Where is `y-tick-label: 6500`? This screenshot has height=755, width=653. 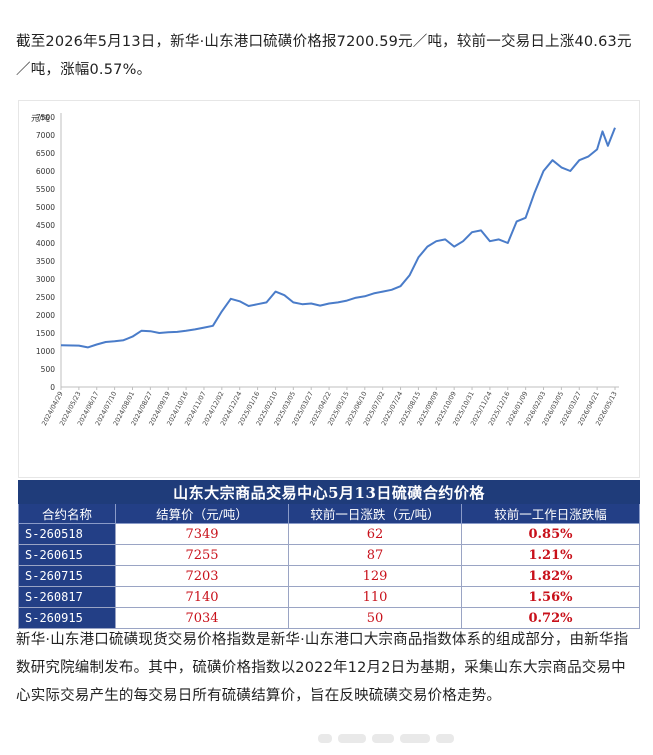
y-tick-label: 6500 is located at coordinates (45, 153).